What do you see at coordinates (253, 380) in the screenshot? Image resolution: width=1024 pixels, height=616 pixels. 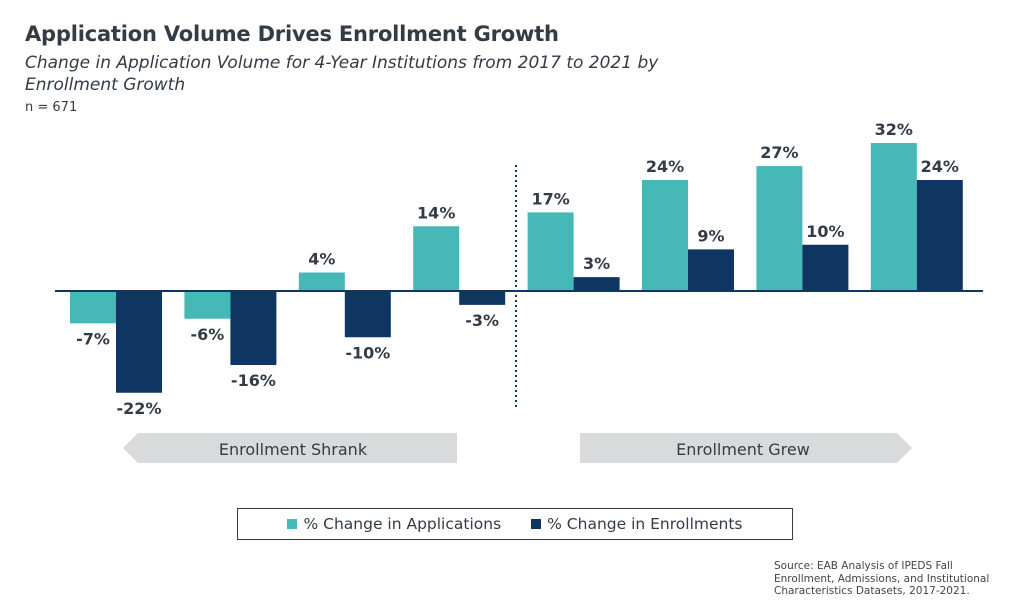 I see `data-label: -16%` at bounding box center [253, 380].